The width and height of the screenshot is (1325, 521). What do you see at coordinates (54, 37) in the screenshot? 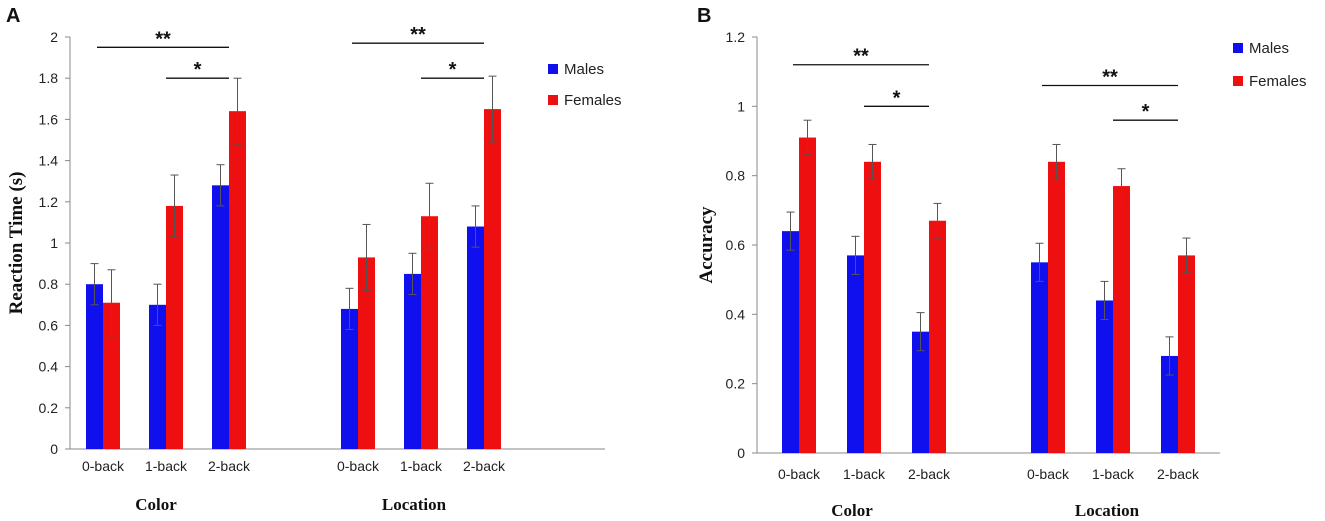
I see `y-tick-label: 2` at bounding box center [54, 37].